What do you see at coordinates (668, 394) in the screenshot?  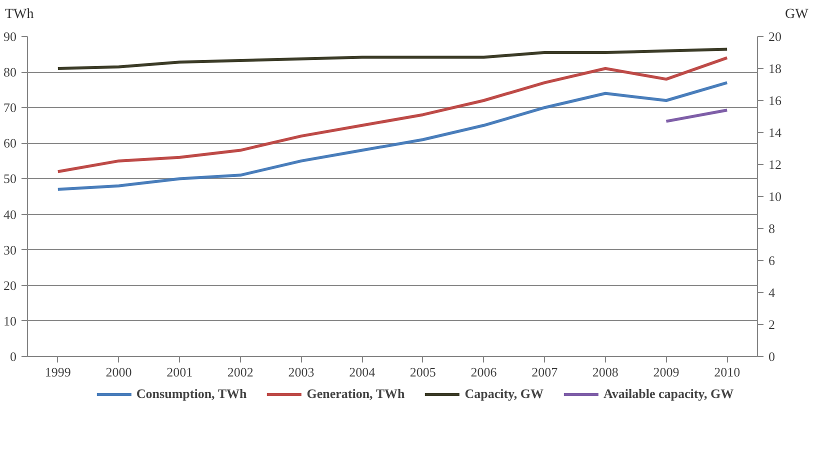 I see `legend-label: Available capacity, GW` at bounding box center [668, 394].